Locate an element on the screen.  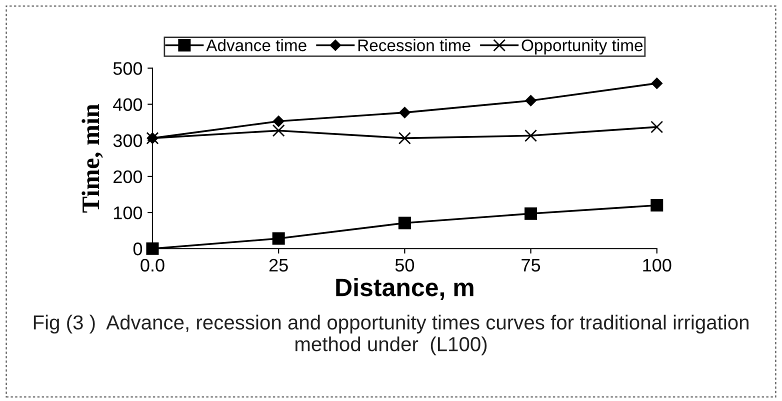
y-tick-label: 300 is located at coordinates (127, 141).